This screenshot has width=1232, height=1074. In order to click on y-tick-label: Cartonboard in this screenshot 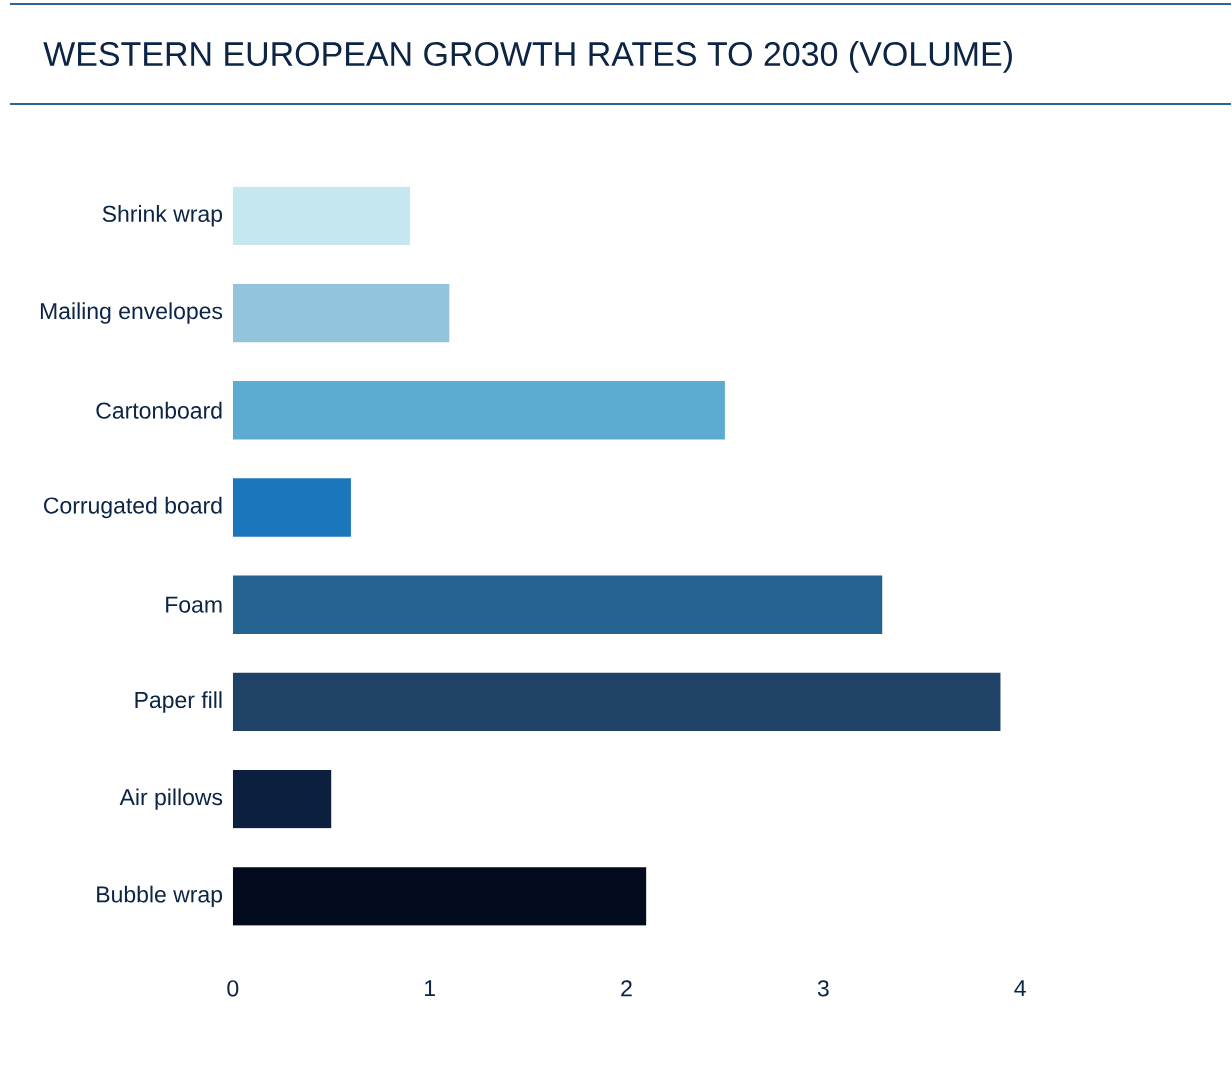, I will do `click(159, 410)`.